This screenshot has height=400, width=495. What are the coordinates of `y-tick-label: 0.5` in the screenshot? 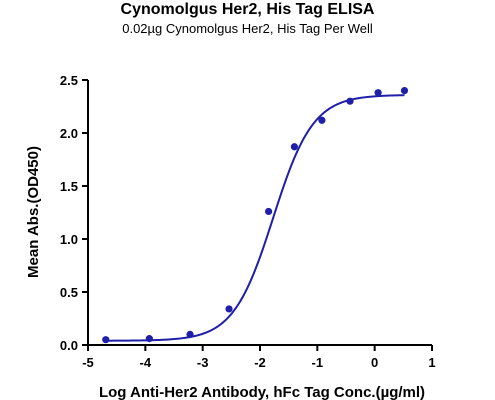 It's located at (69, 292).